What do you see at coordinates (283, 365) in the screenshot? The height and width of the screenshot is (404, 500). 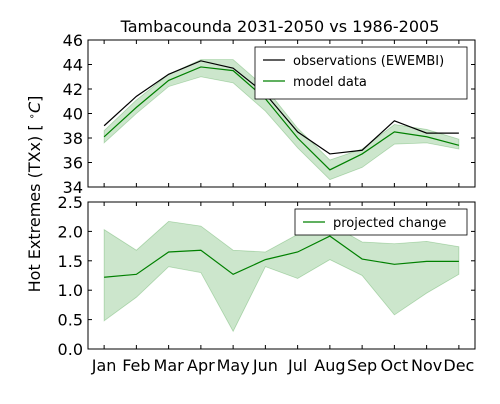 I see `x-tick-labels: Jan Feb Mar Apr May Jun Jul Aug Sep Oct Nov Dec` at bounding box center [283, 365].